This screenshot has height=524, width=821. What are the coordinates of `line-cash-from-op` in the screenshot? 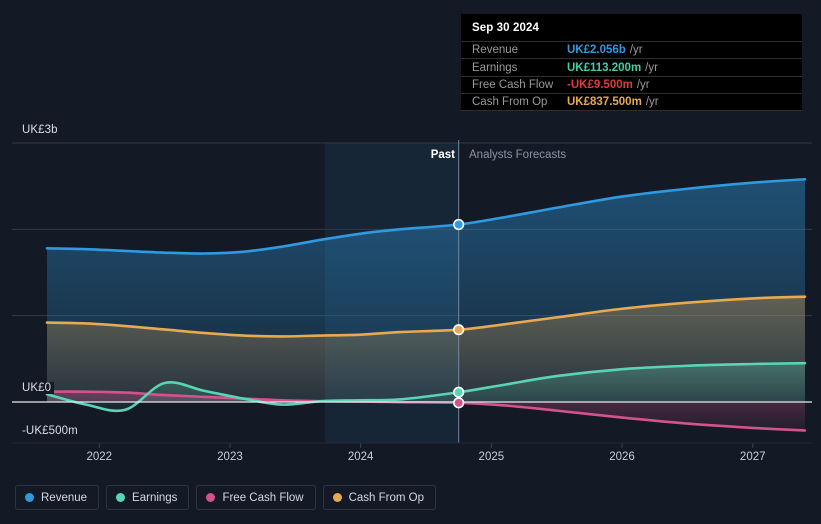 It's located at (426, 316).